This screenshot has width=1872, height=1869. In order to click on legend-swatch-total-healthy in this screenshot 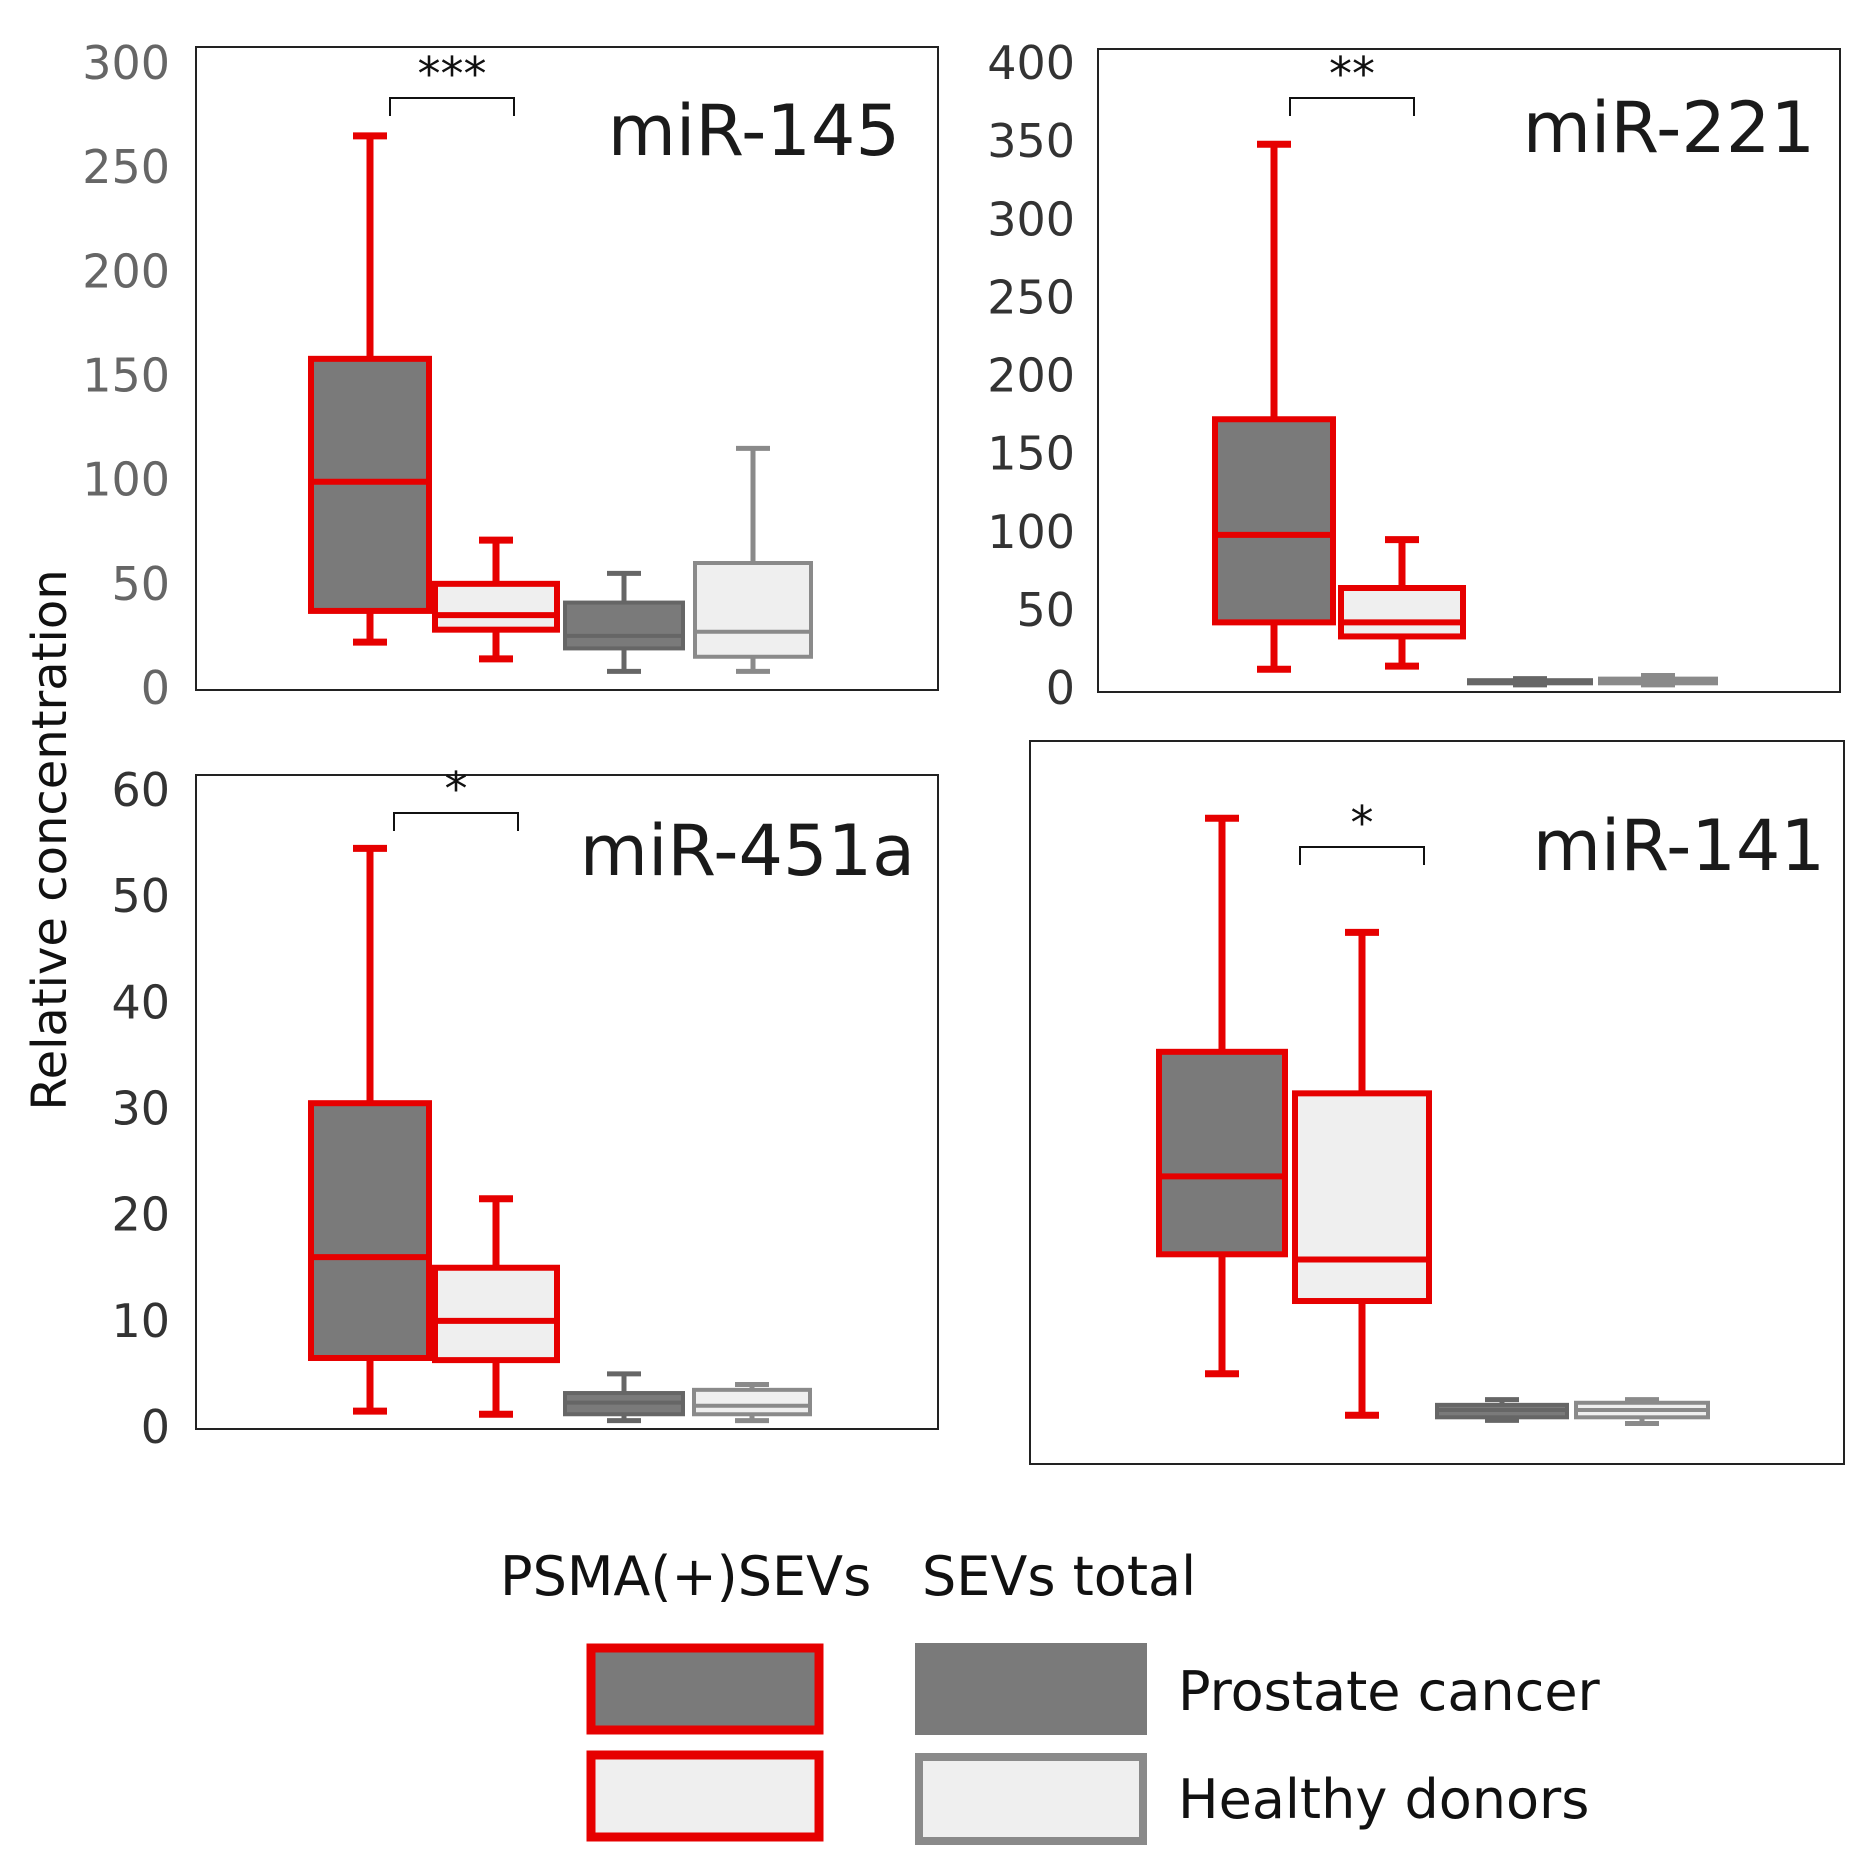, I will do `click(1031, 1799)`.